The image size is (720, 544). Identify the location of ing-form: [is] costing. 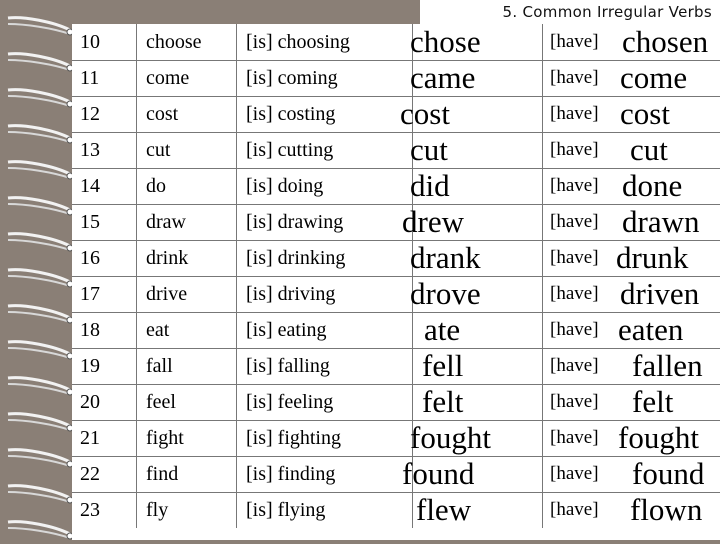
(291, 114).